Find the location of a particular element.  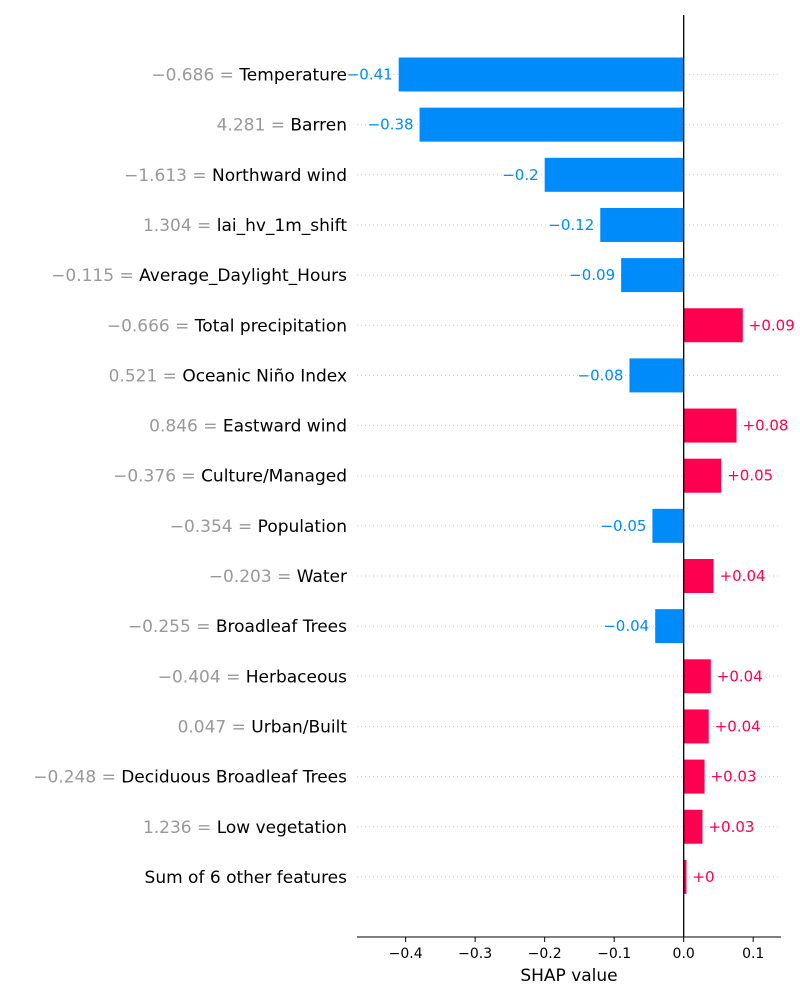

feature-name-9: Culture/Managed is located at coordinates (274, 477).